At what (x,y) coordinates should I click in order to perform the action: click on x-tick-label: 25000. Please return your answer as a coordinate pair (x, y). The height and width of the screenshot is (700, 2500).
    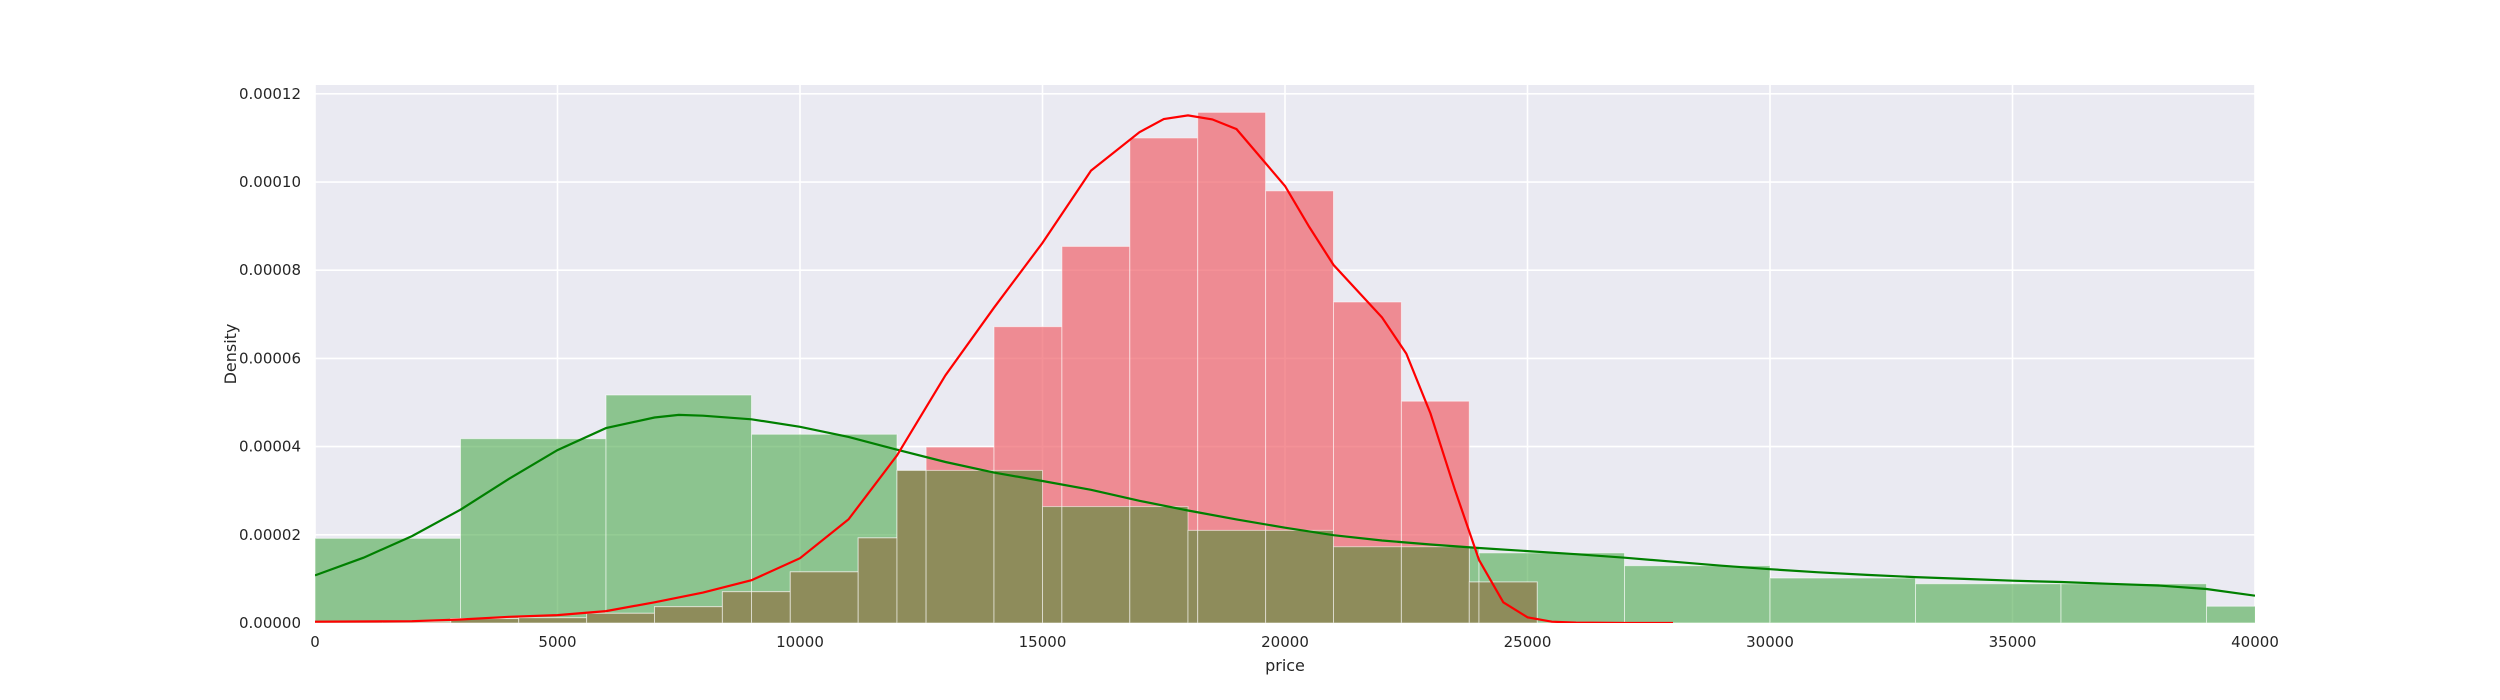
    Looking at the image, I should click on (1528, 642).